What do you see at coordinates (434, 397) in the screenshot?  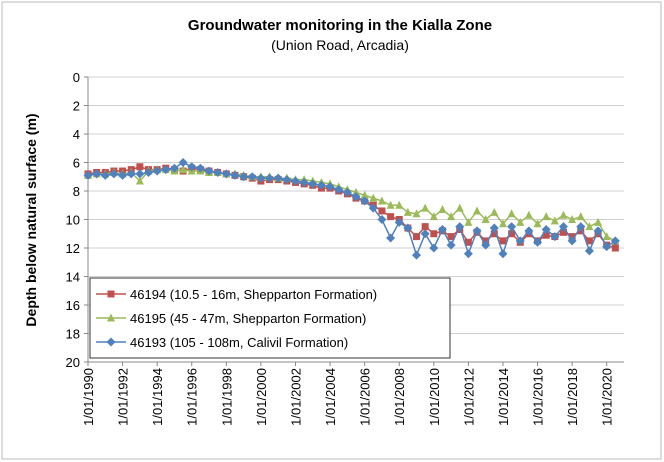 I see `x-tick-label: 1/01/2010` at bounding box center [434, 397].